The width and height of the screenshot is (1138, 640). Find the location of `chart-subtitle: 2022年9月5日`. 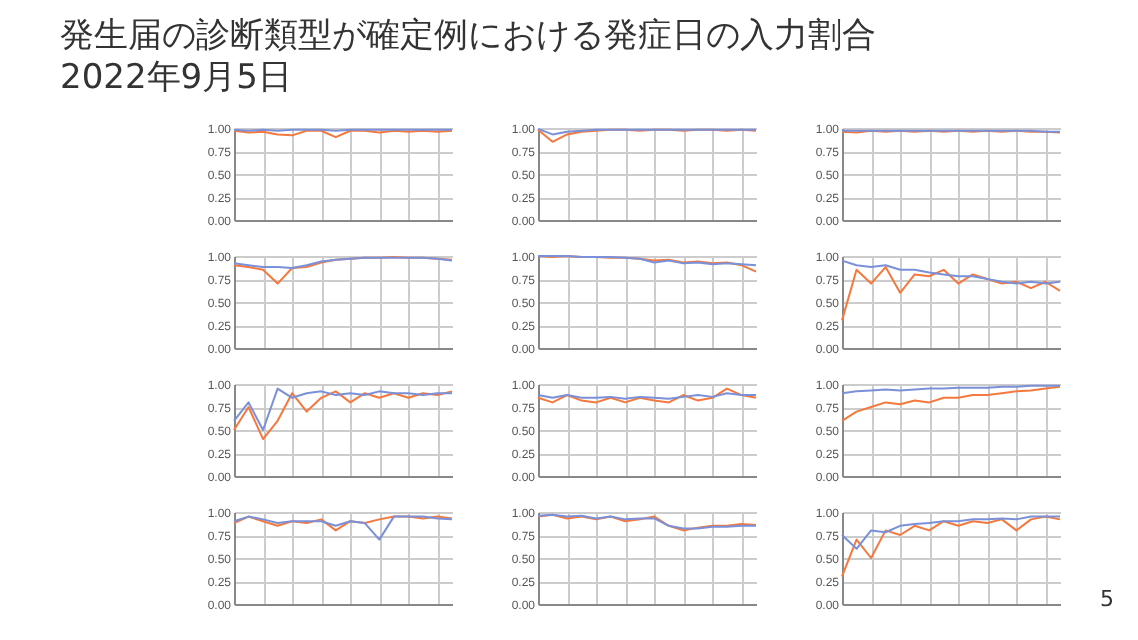

chart-subtitle: 2022年9月5日 is located at coordinates (177, 79).